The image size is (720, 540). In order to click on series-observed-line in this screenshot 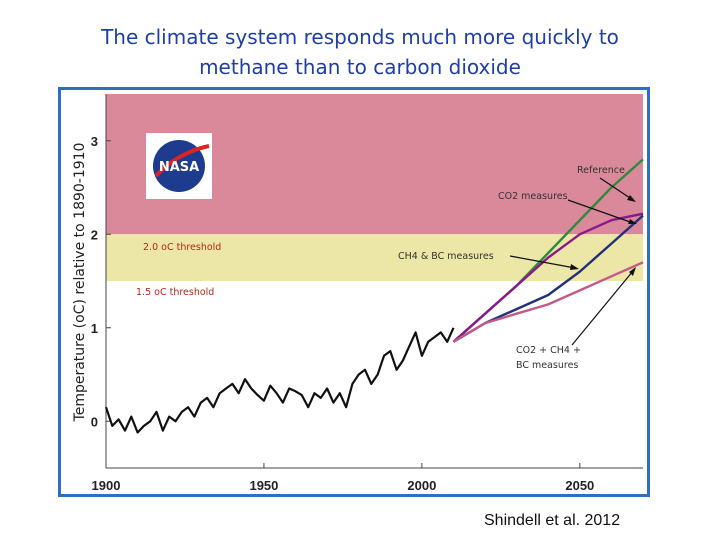, I will do `click(279, 380)`.